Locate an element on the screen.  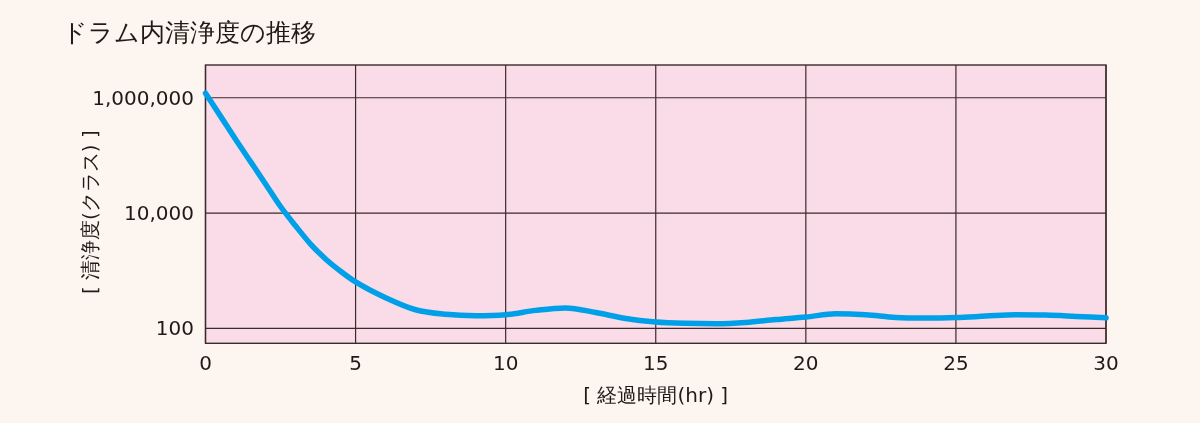
x-tick-label: 25 is located at coordinates (956, 363).